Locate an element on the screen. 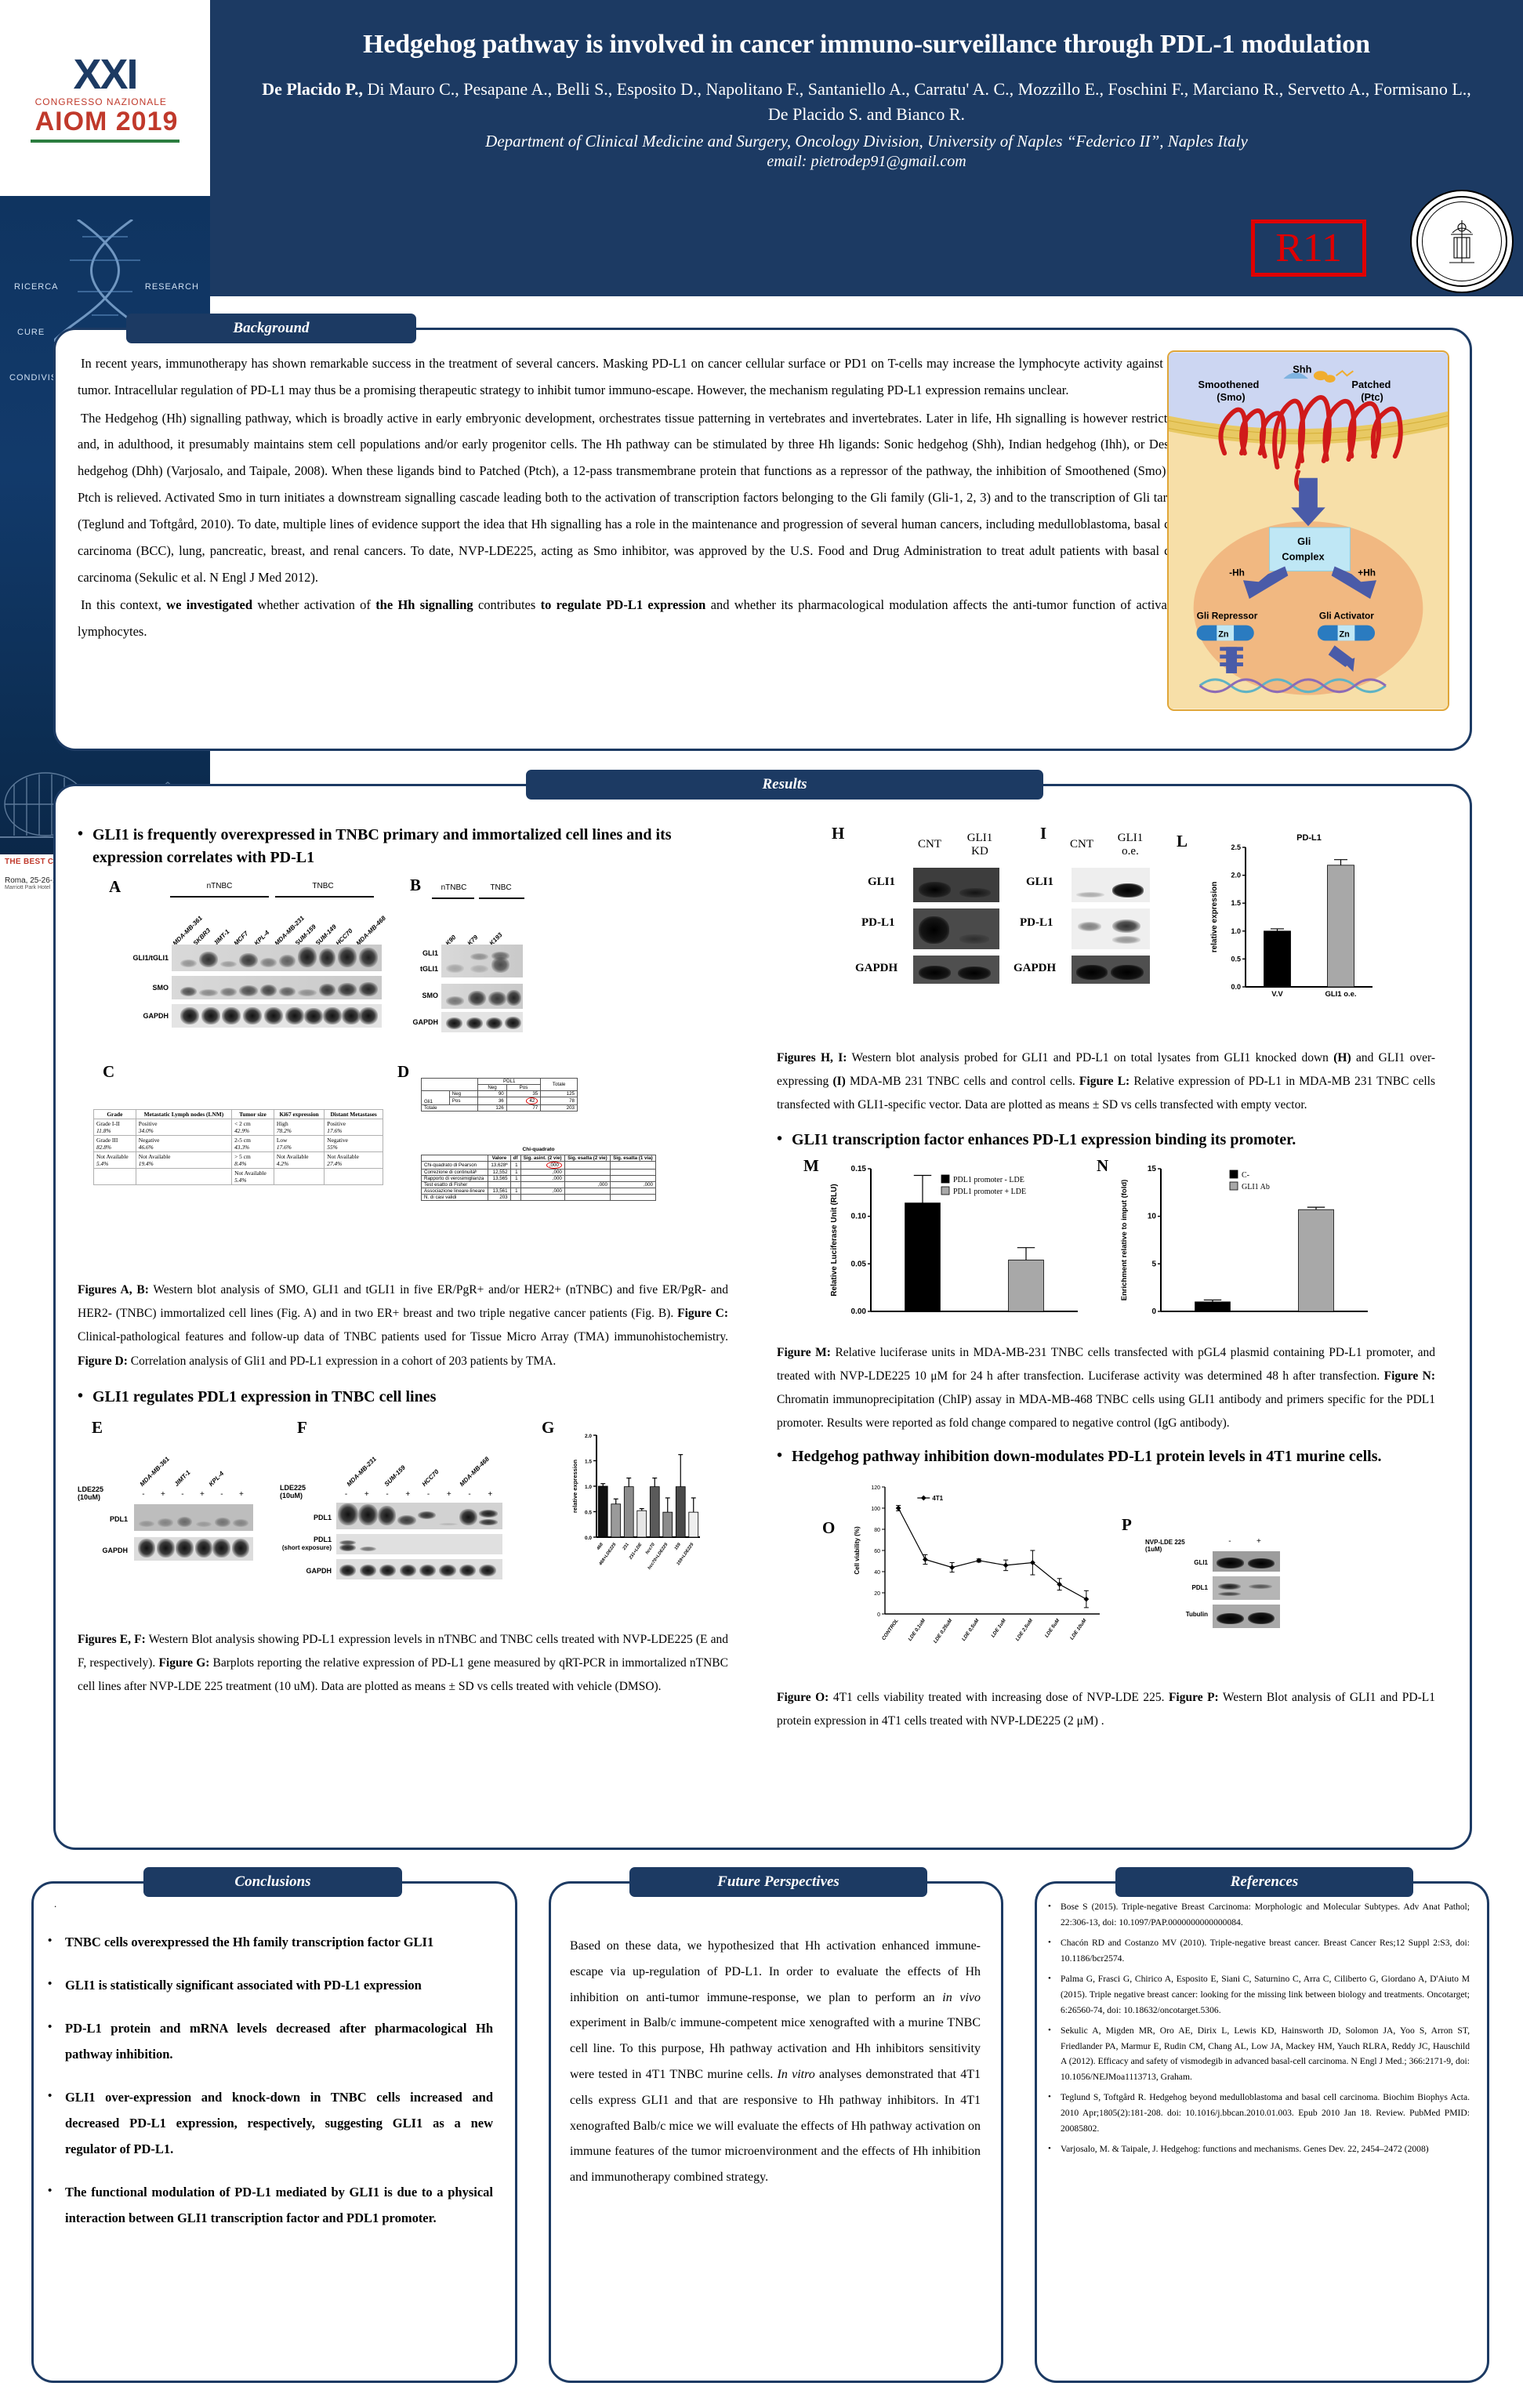 This screenshot has width=1523, height=2408. table-cell: < 2 cm 42.9% is located at coordinates (252, 1127).